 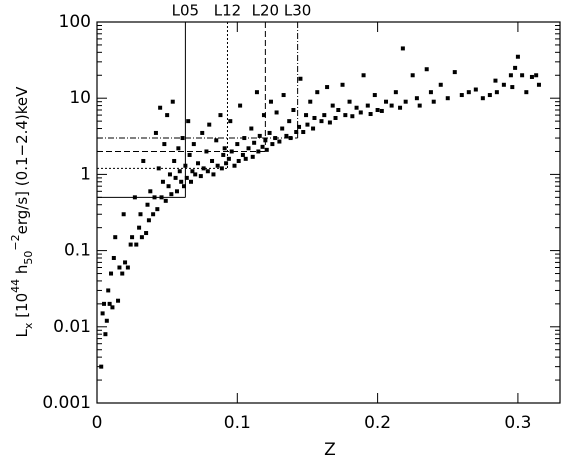 What do you see at coordinates (22, 212) in the screenshot?
I see `y-axis-label: Lx [1044 h50−2erg/s] (0.1−2.4)keV` at bounding box center [22, 212].